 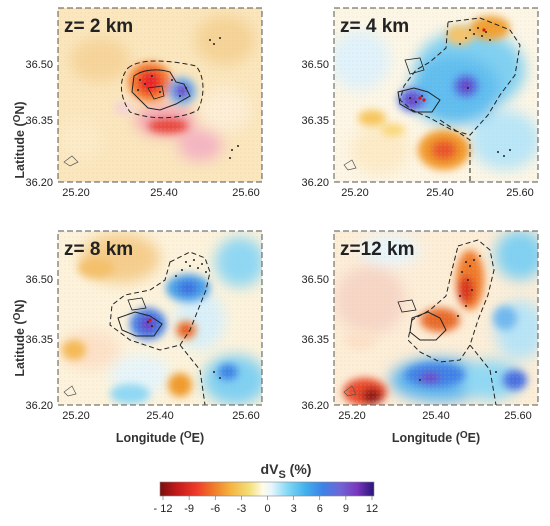 What do you see at coordinates (294, 509) in the screenshot?
I see `colorbar-tick-label: 3` at bounding box center [294, 509].